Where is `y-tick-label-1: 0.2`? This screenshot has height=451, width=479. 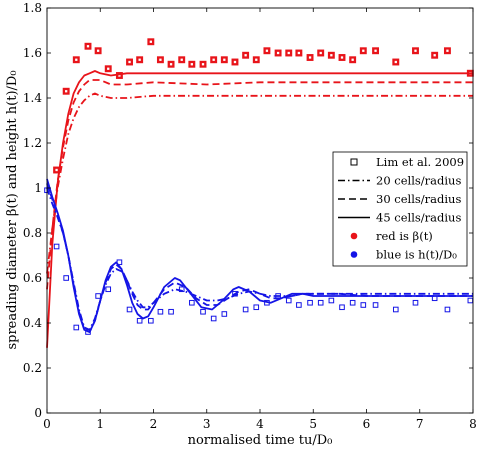 y-tick-label-1: 0.2 is located at coordinates (32, 368).